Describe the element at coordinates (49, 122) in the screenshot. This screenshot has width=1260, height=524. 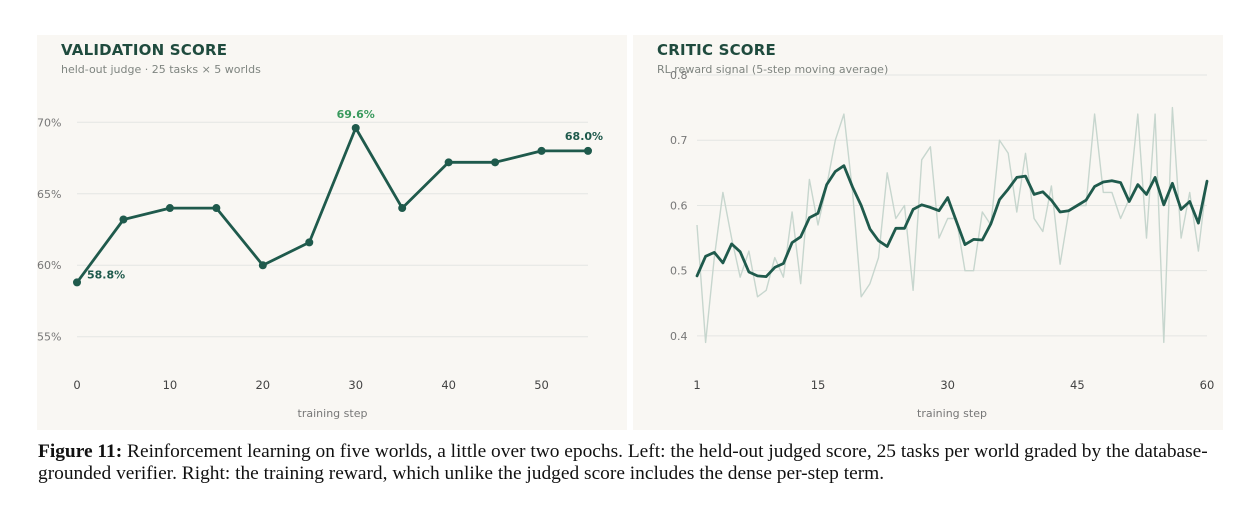
I see `y-tick-label: 70%` at that location.